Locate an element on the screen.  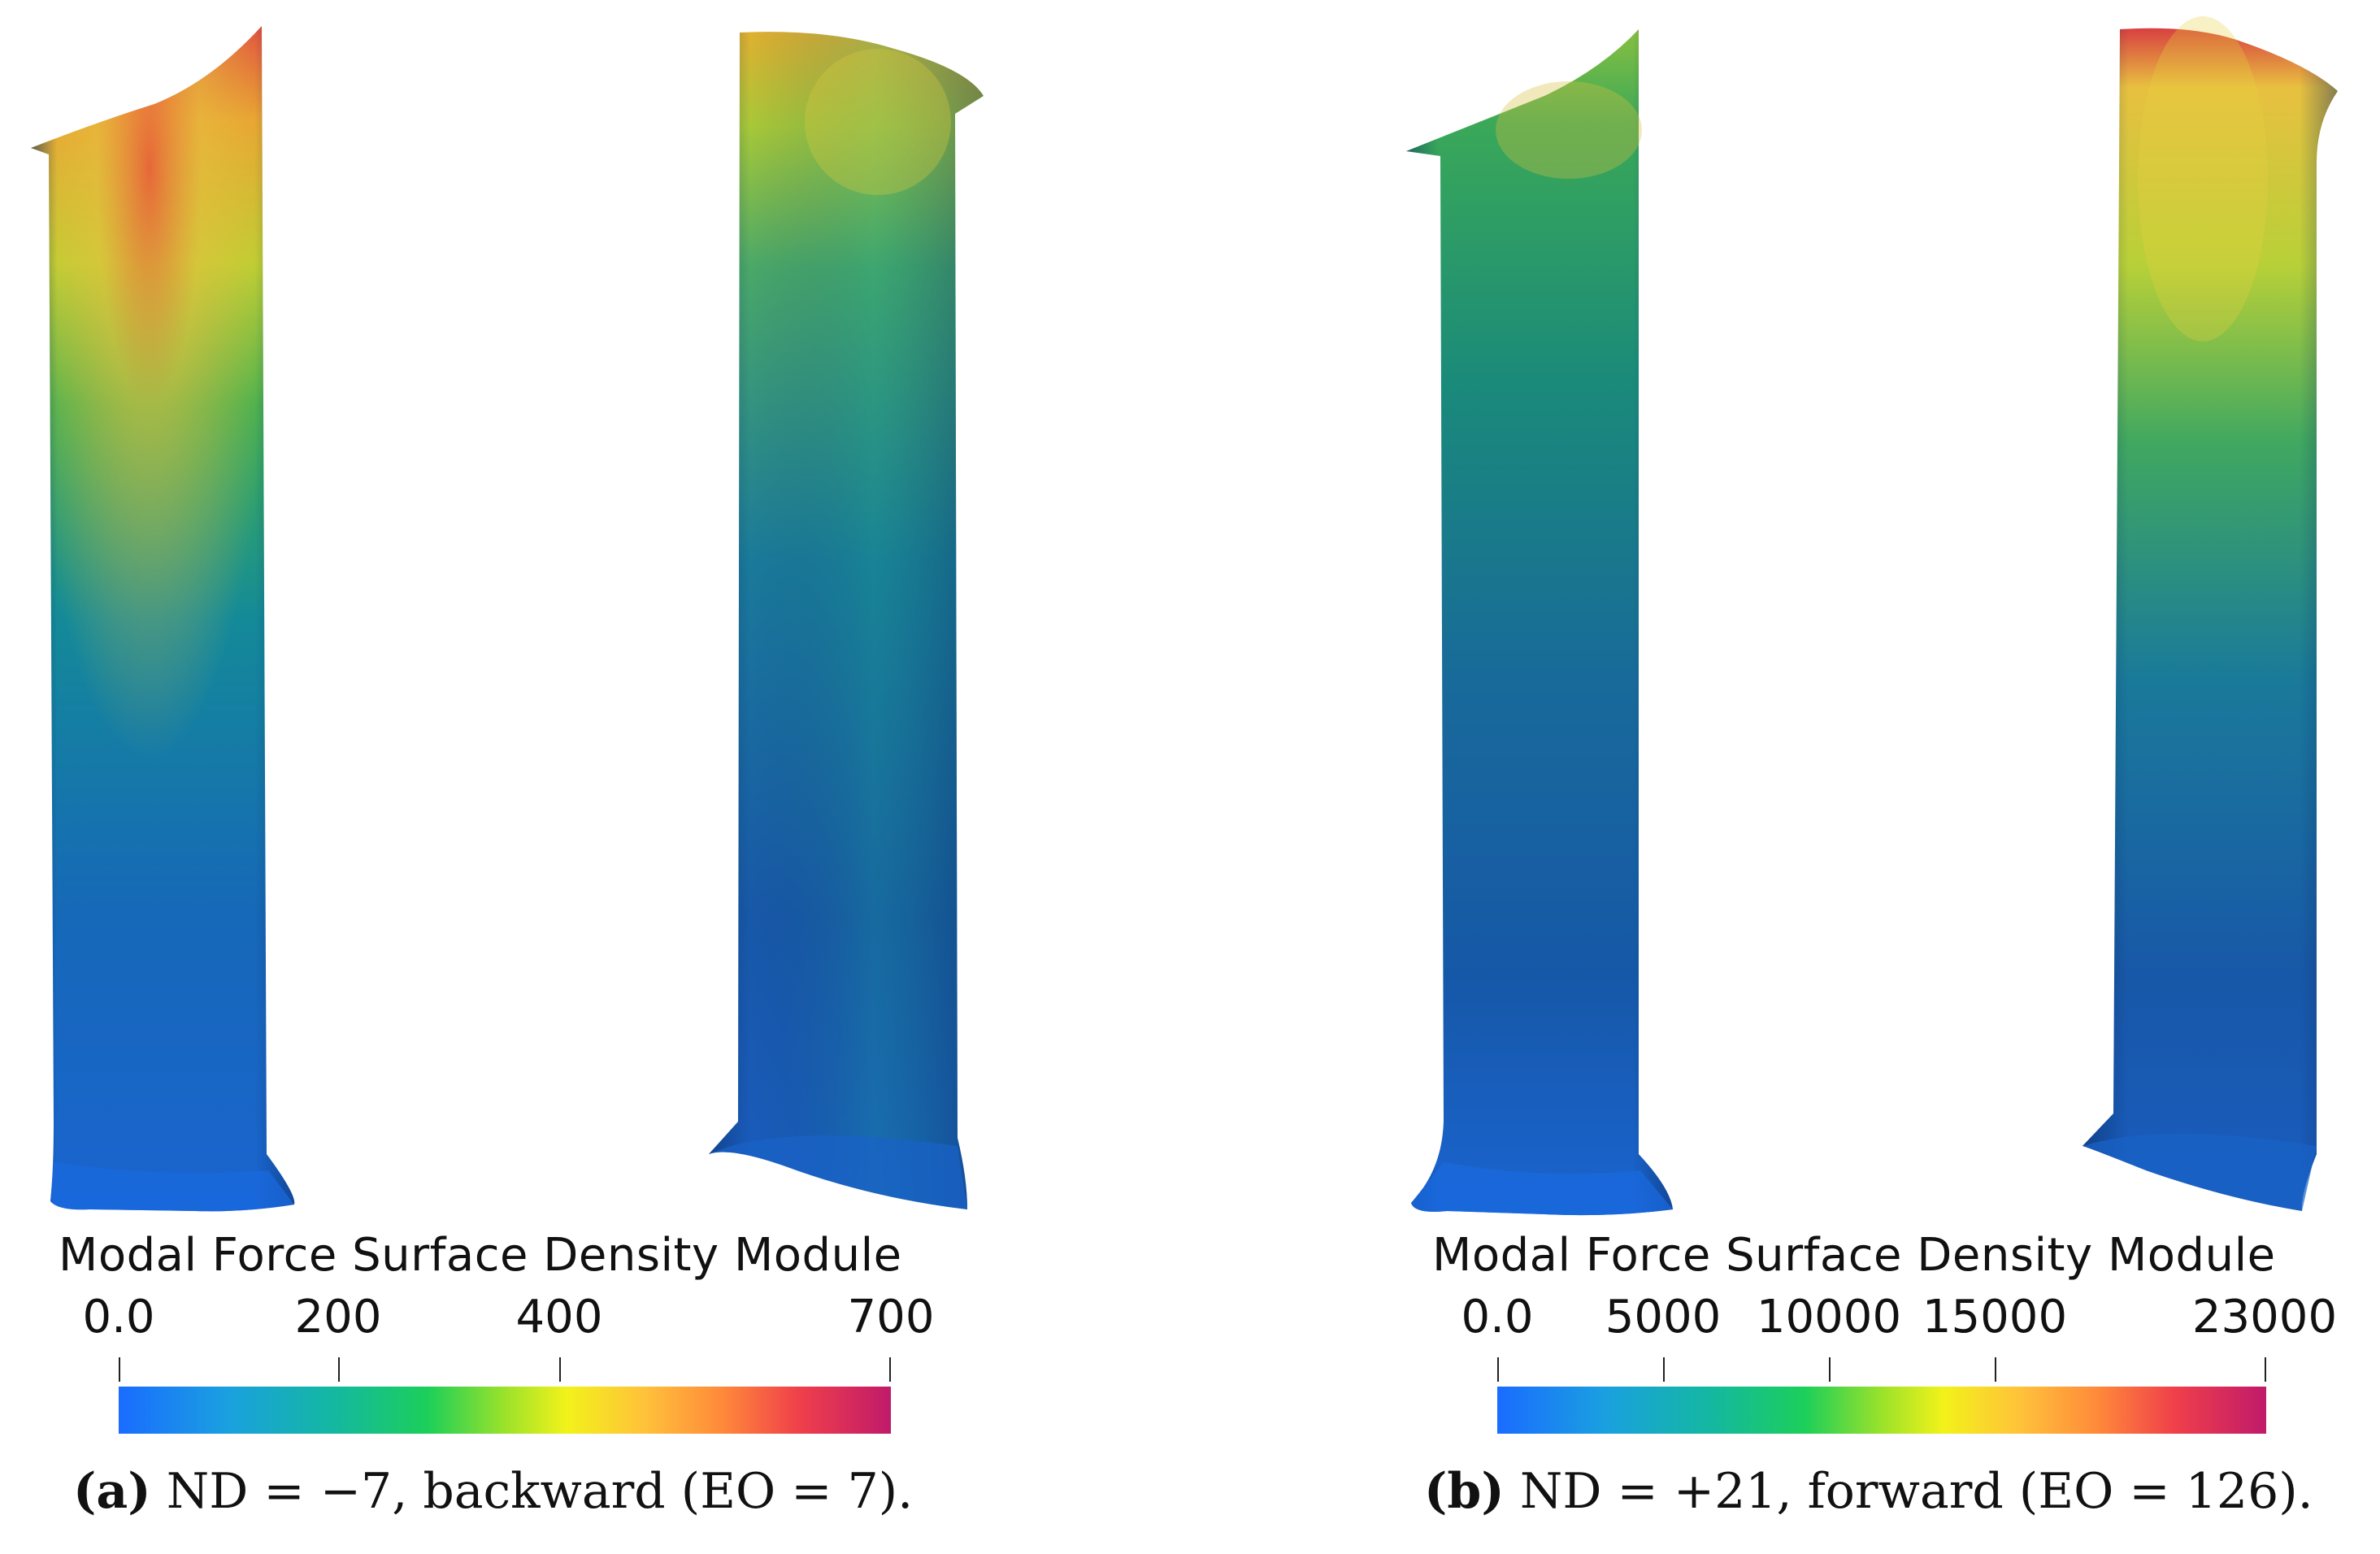
figure-caption: (a) ND = −7, backward (EO = 7). is located at coordinates (493, 1491).